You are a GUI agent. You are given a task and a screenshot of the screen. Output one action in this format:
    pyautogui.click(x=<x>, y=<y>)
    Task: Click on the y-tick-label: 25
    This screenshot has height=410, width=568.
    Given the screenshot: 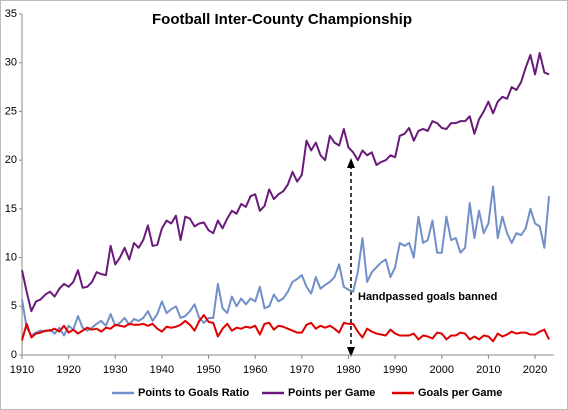 What is the action you would take?
    pyautogui.click(x=11, y=111)
    